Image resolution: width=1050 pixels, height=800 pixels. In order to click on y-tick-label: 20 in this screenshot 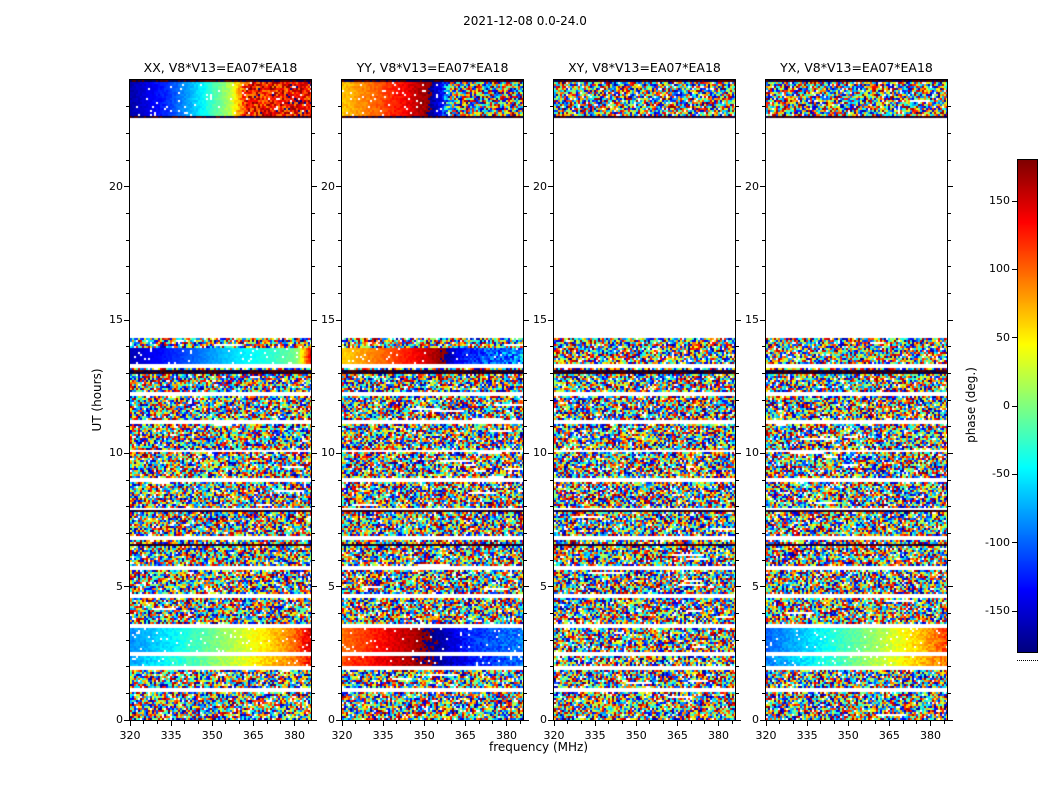, I will do `click(752, 186)`.